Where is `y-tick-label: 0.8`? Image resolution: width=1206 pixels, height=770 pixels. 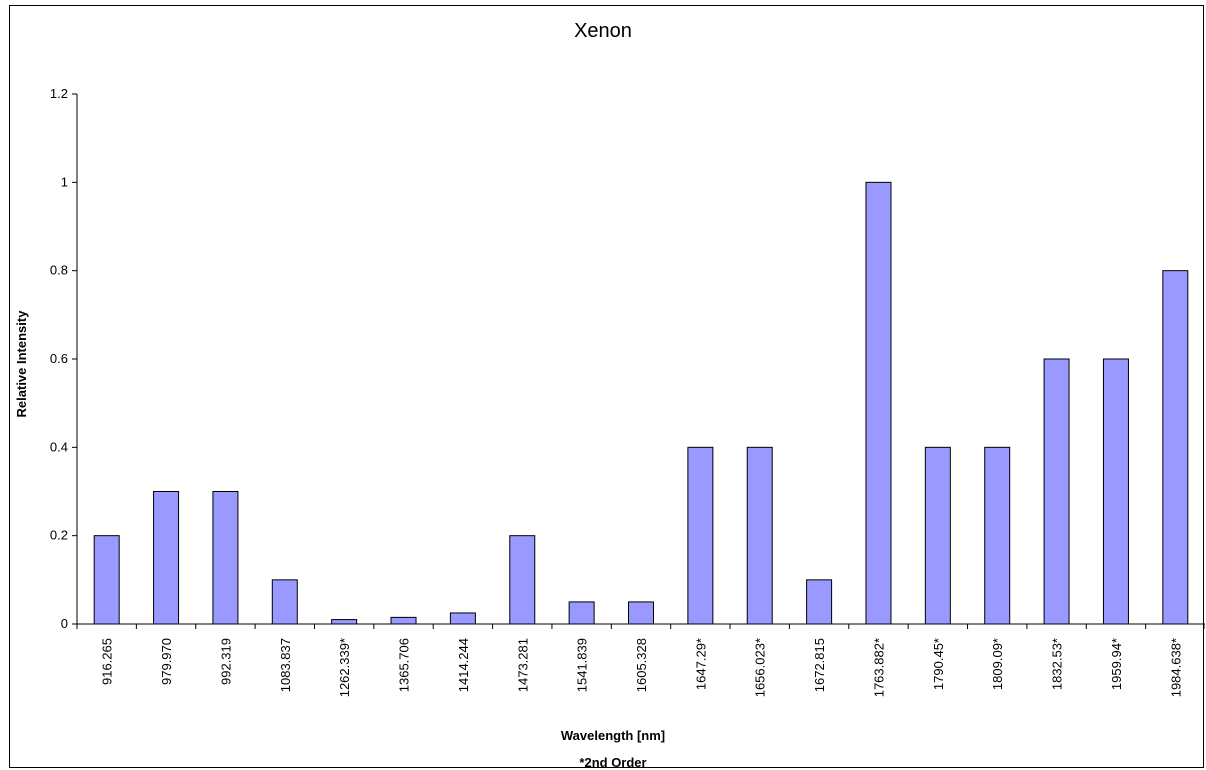 y-tick-label: 0.8 is located at coordinates (59, 270).